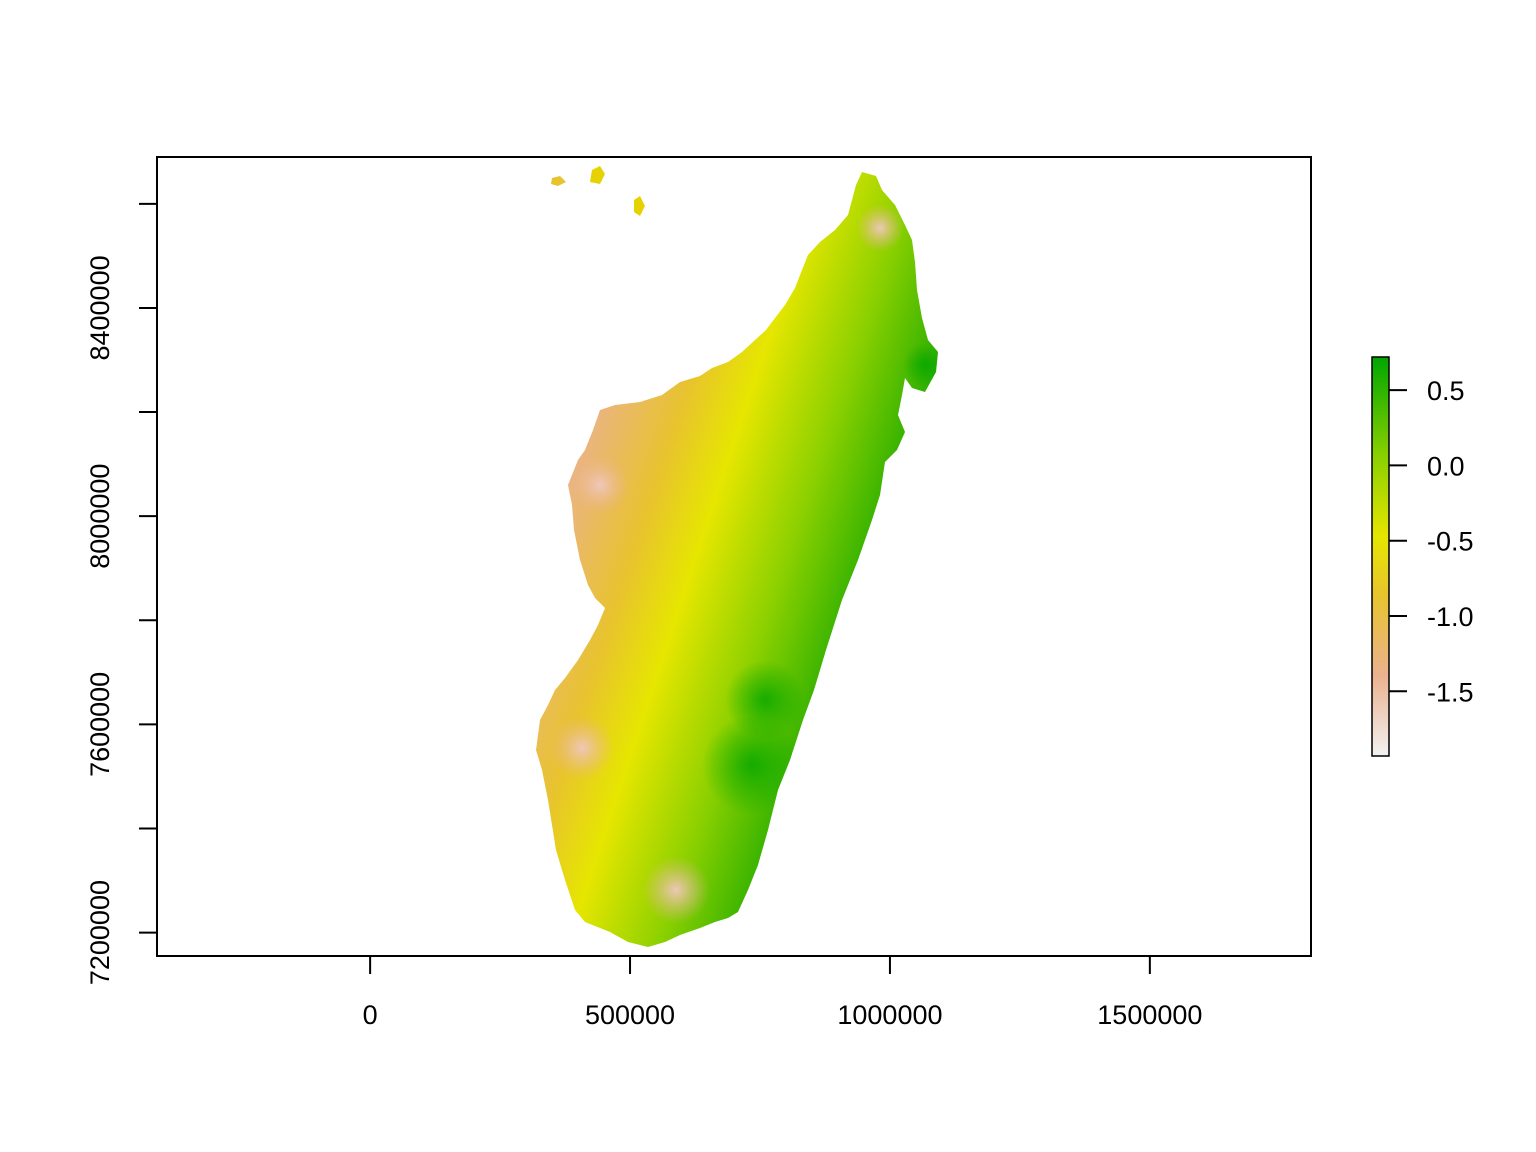 The image size is (1536, 1152). Describe the element at coordinates (1446, 391) in the screenshot. I see `legend-tick-label: 0.5` at that location.